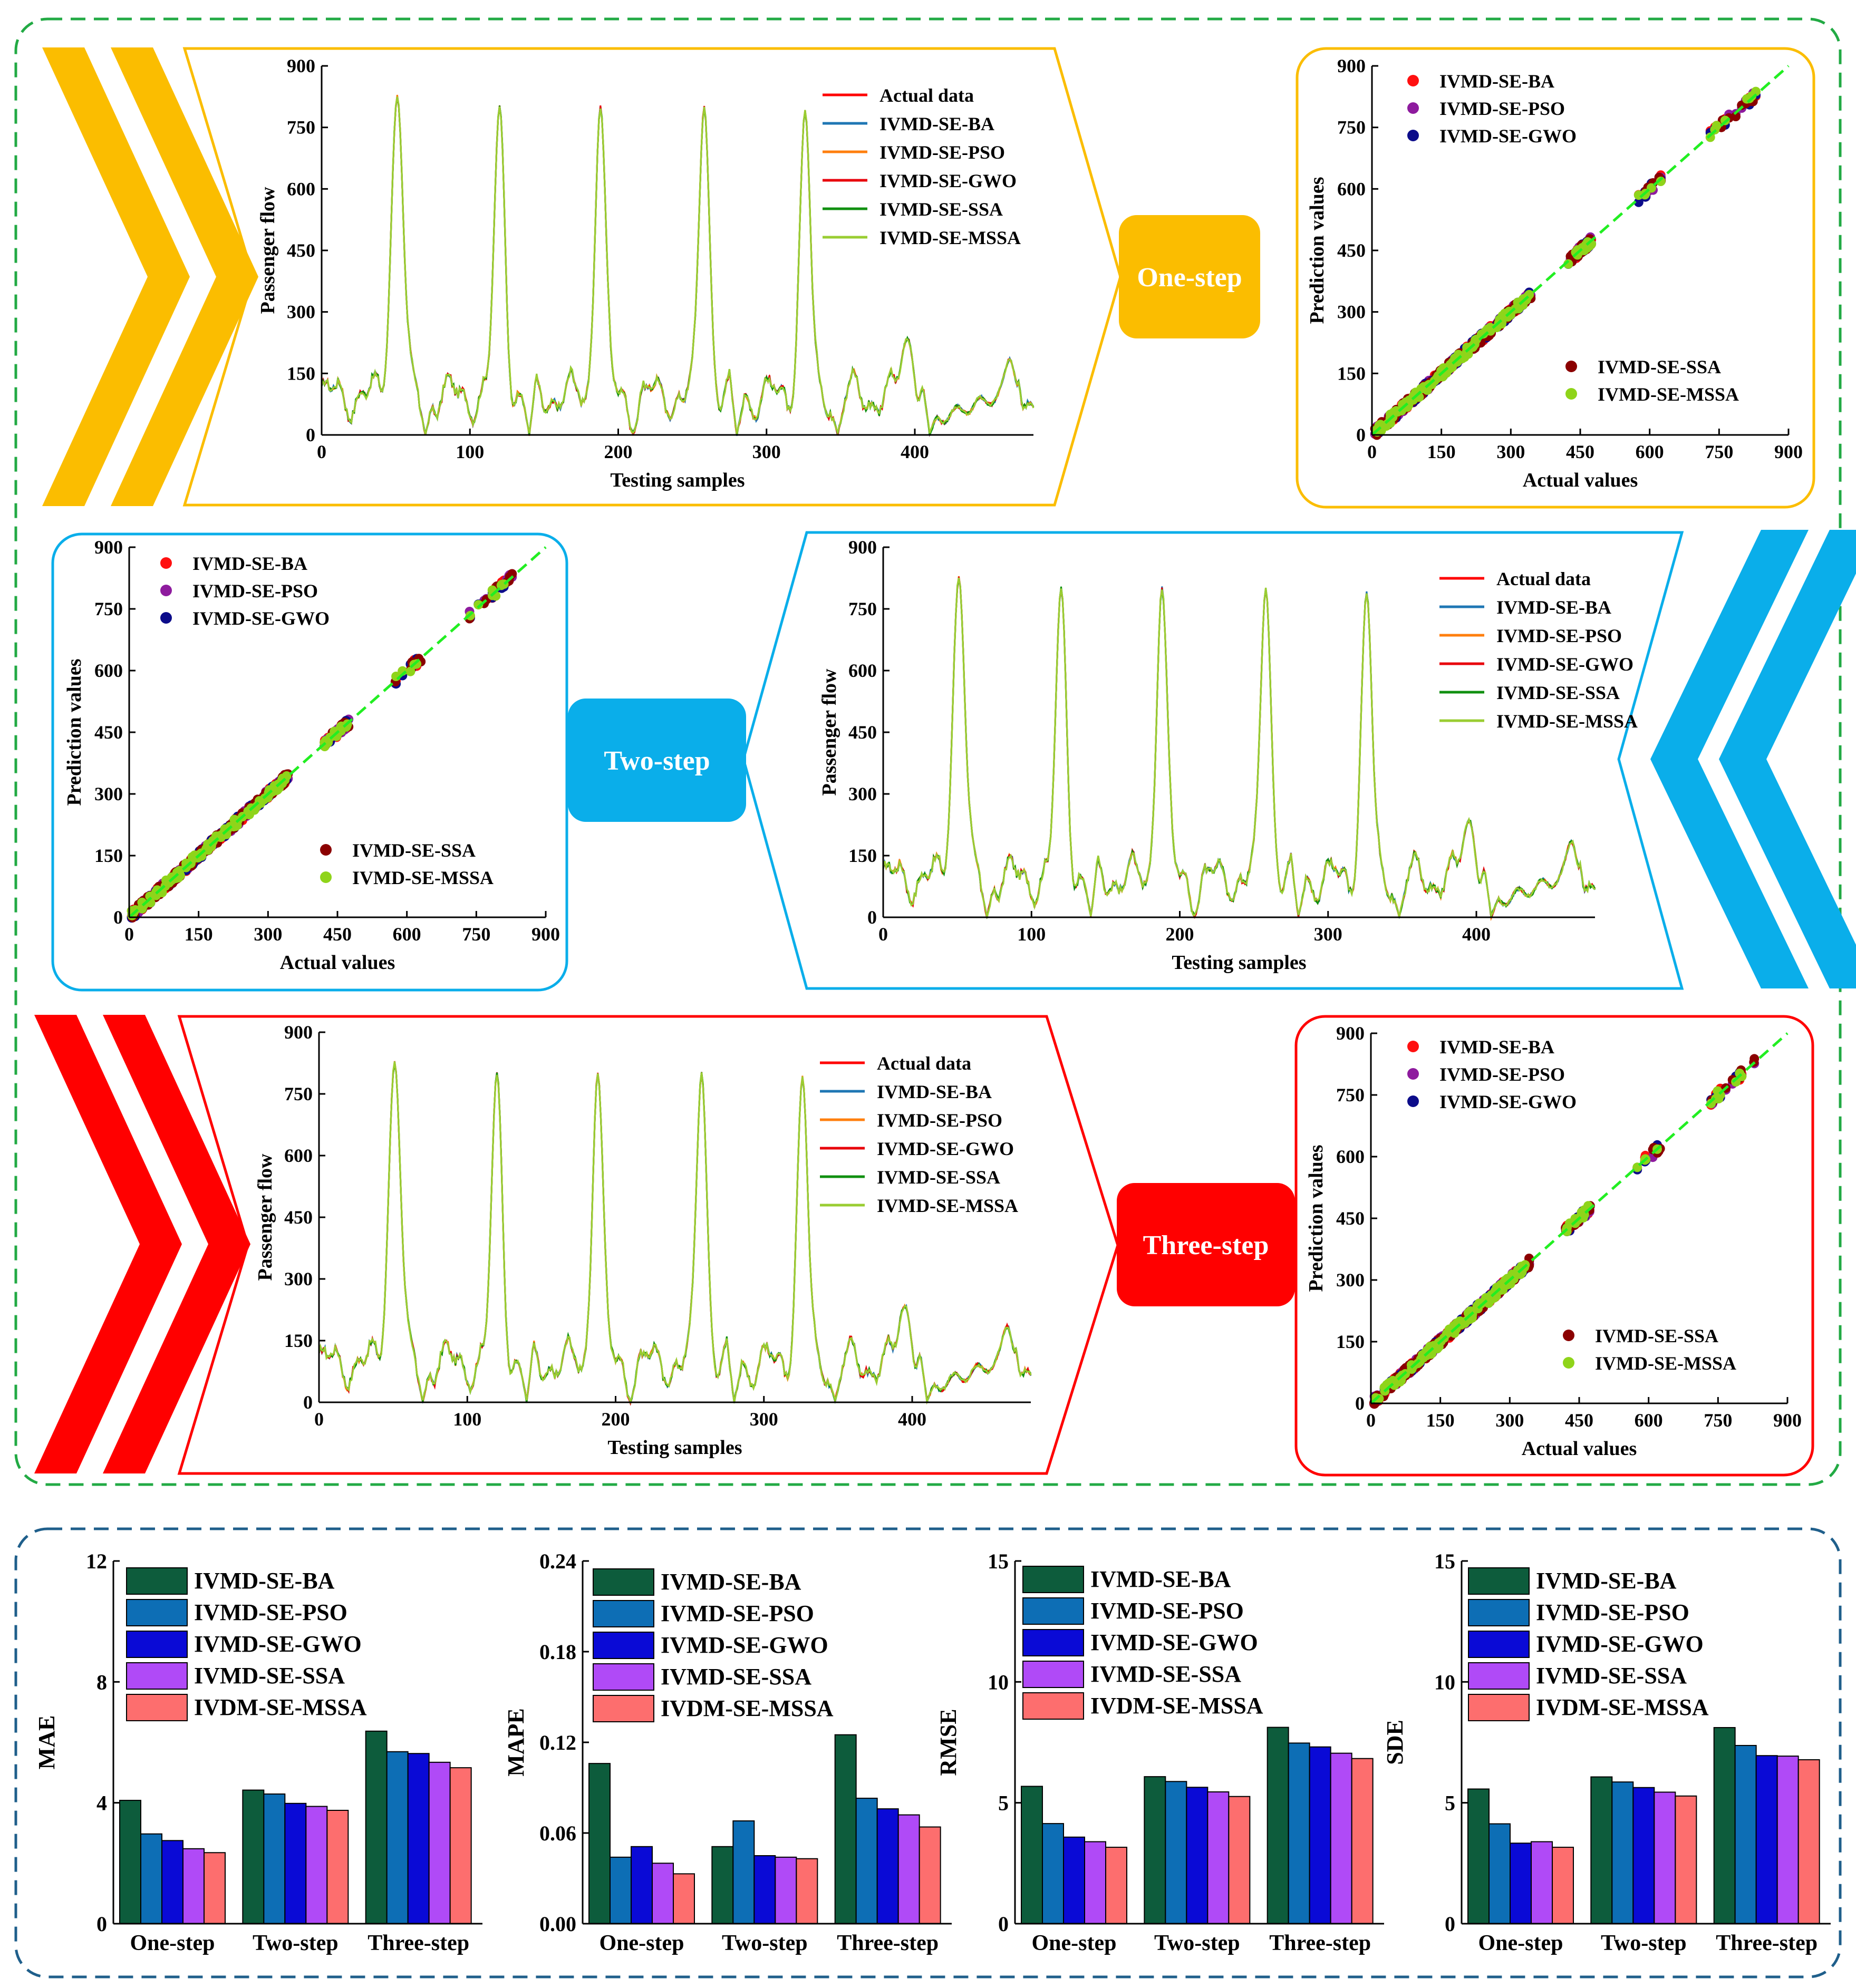  I want to click on three-step-xtick-label: 100, so click(467, 1419).